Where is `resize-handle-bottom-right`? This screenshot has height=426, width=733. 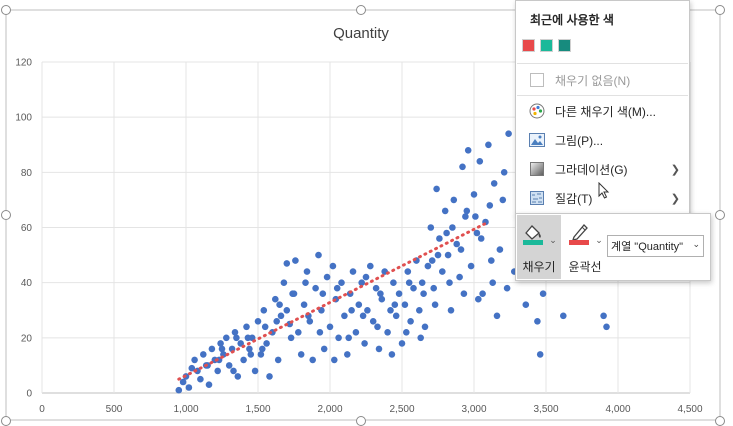
resize-handle-bottom-right is located at coordinates (720, 421).